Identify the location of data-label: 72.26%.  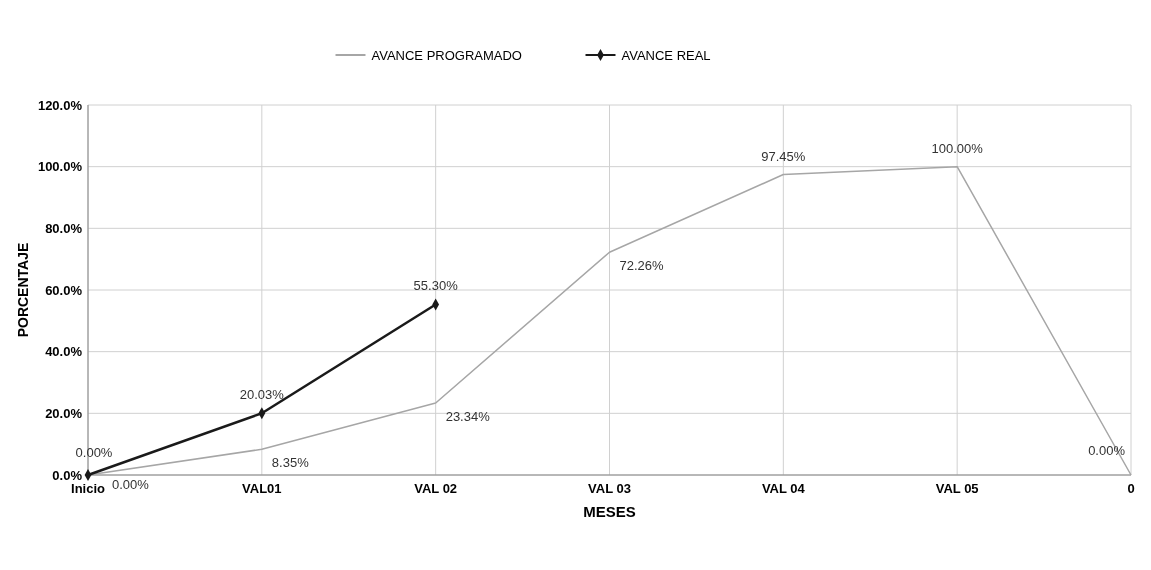
(642, 266).